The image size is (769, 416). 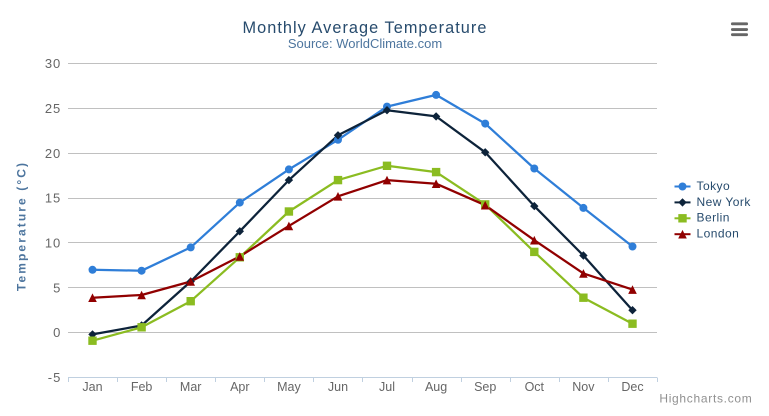 I want to click on svg-text: 25, so click(x=53, y=108).